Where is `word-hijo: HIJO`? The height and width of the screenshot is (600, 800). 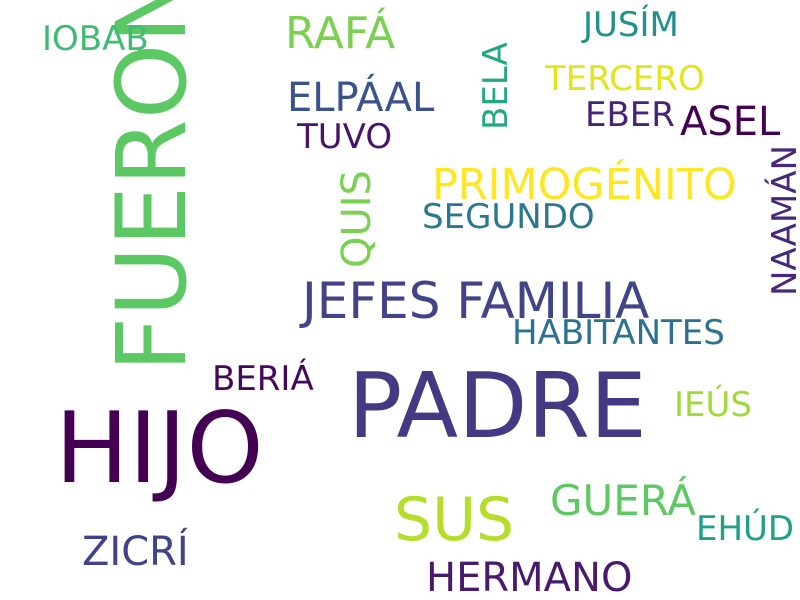 word-hijo: HIJO is located at coordinates (159, 449).